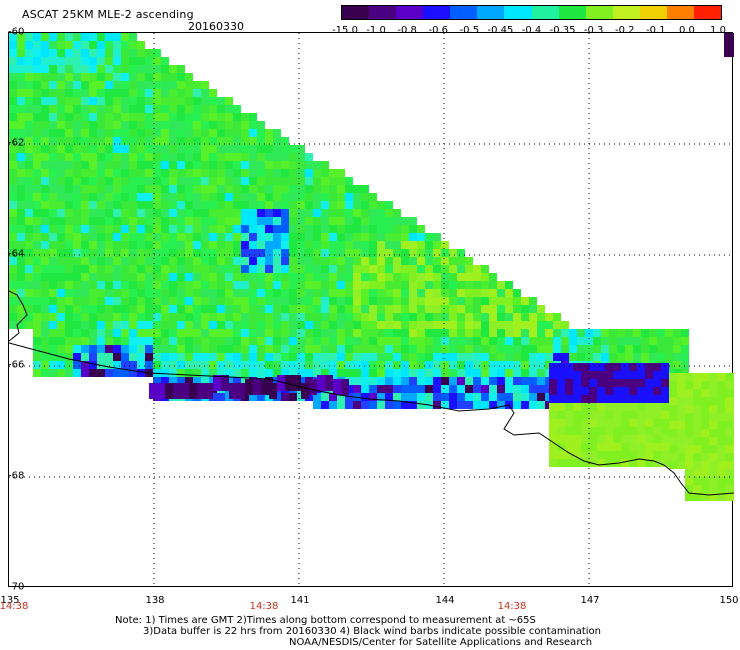 This screenshot has height=650, width=740. What do you see at coordinates (718, 30) in the screenshot?
I see `colorbar-tick-label: 1.0` at bounding box center [718, 30].